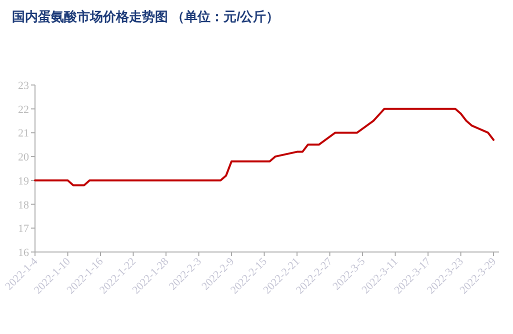 The height and width of the screenshot is (334, 513). What do you see at coordinates (24, 229) in the screenshot?
I see `y-tick-label: 17` at bounding box center [24, 229].